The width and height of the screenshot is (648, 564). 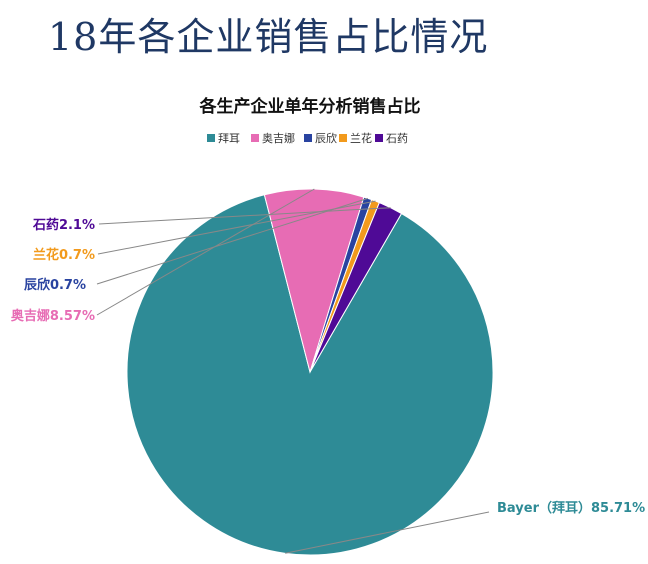 I want to click on legend-item-bayer: 拜耳, so click(x=223, y=138).